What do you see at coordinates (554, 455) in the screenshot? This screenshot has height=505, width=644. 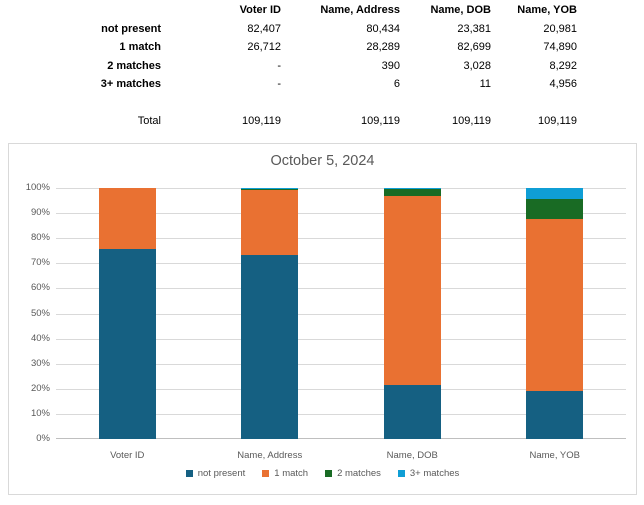 I see `x-axis-label: Name, YOB` at bounding box center [554, 455].